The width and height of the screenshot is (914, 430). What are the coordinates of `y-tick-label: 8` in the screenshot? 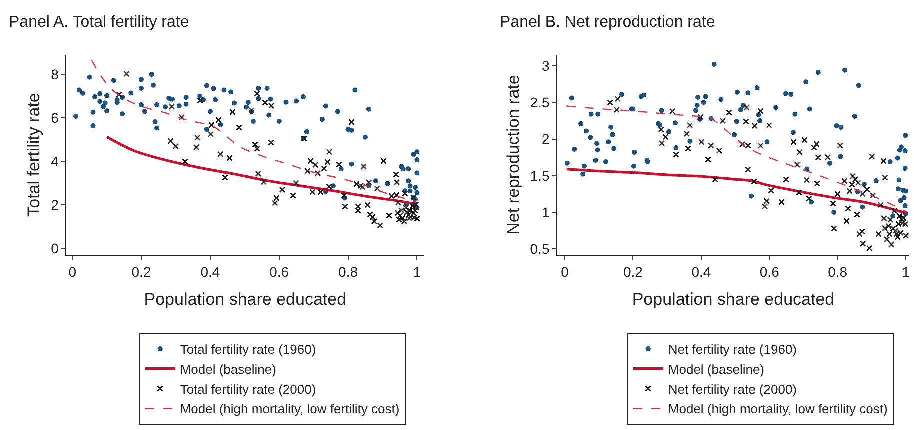 It's located at (55, 74).